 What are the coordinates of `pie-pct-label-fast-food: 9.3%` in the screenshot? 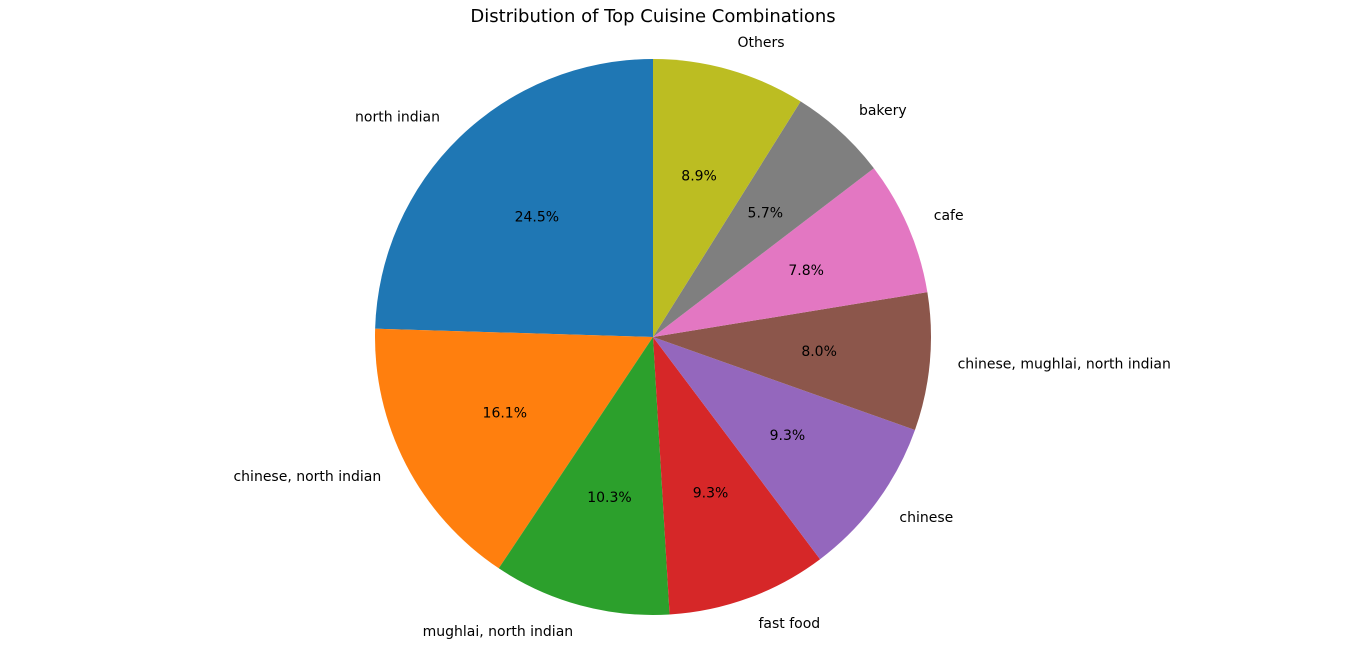 It's located at (711, 494).